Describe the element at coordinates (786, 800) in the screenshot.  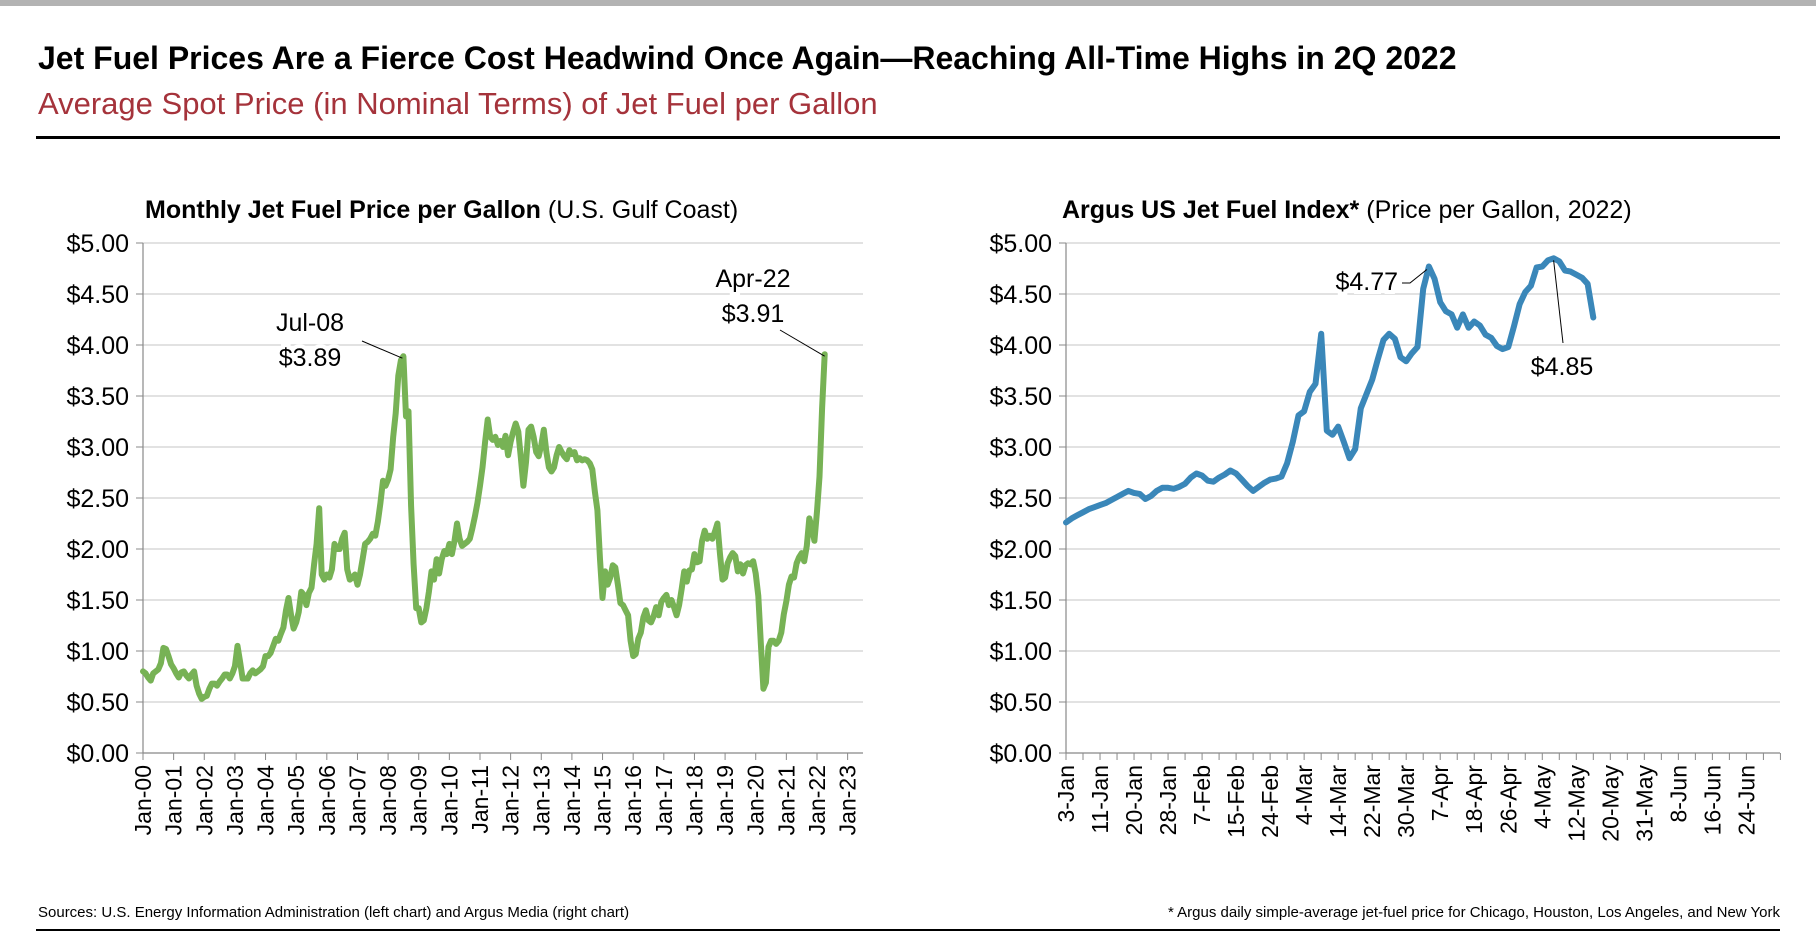
I see `left-chart-x-tick-label: Jan-21` at that location.